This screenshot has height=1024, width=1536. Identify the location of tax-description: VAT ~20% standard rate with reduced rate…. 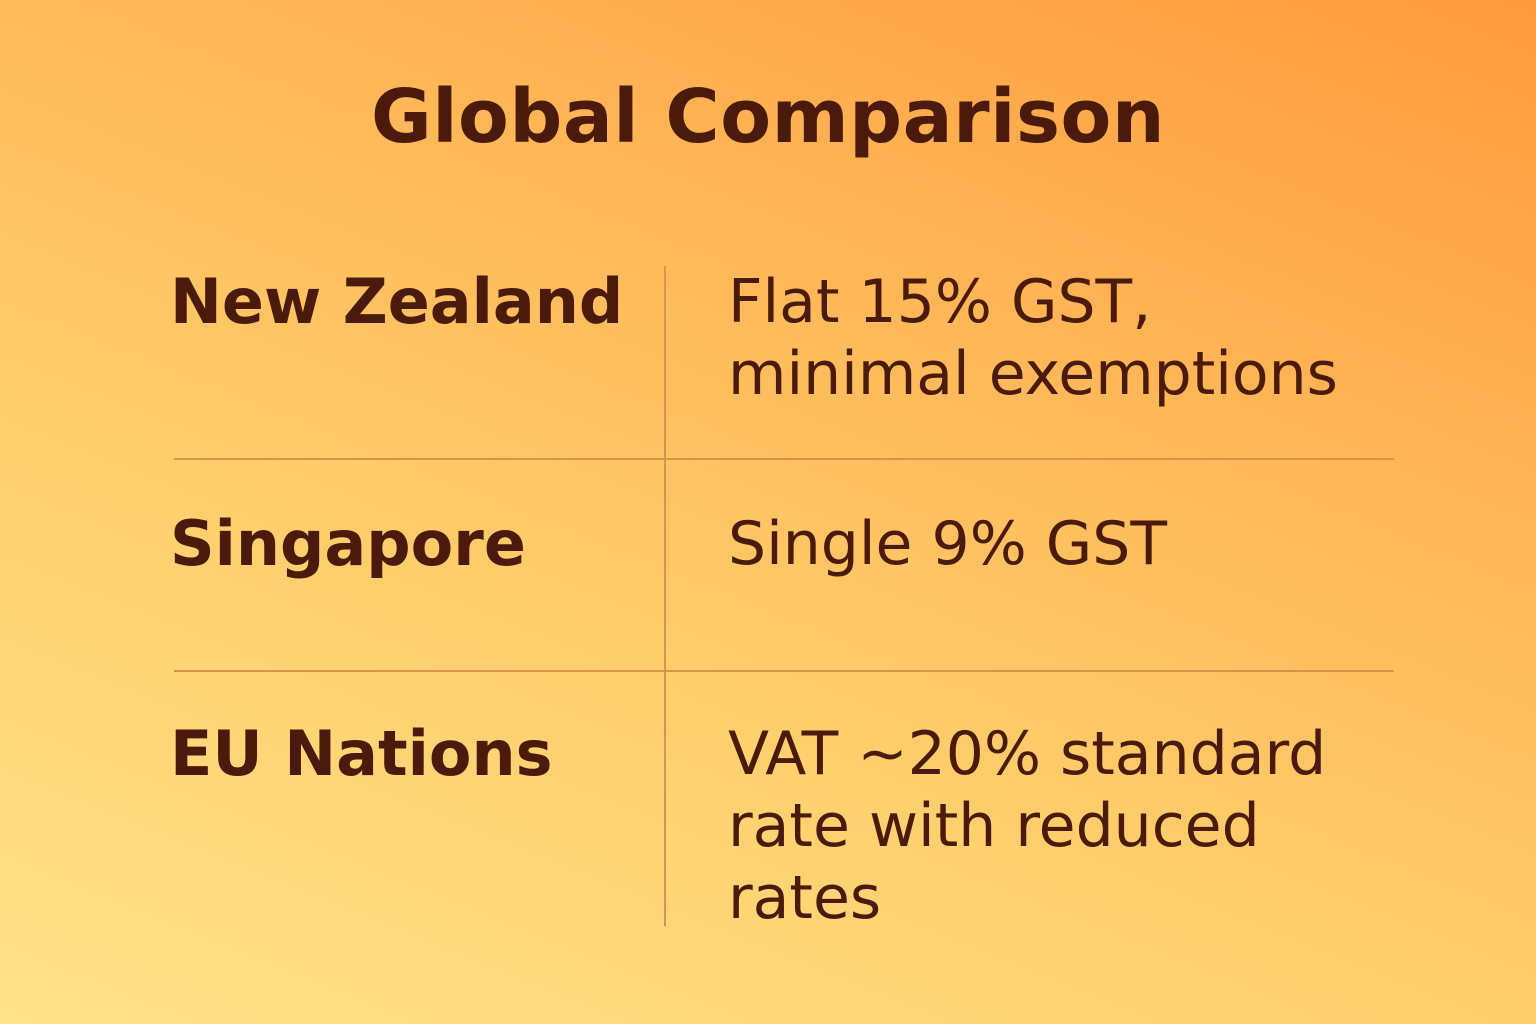
(1027, 826).